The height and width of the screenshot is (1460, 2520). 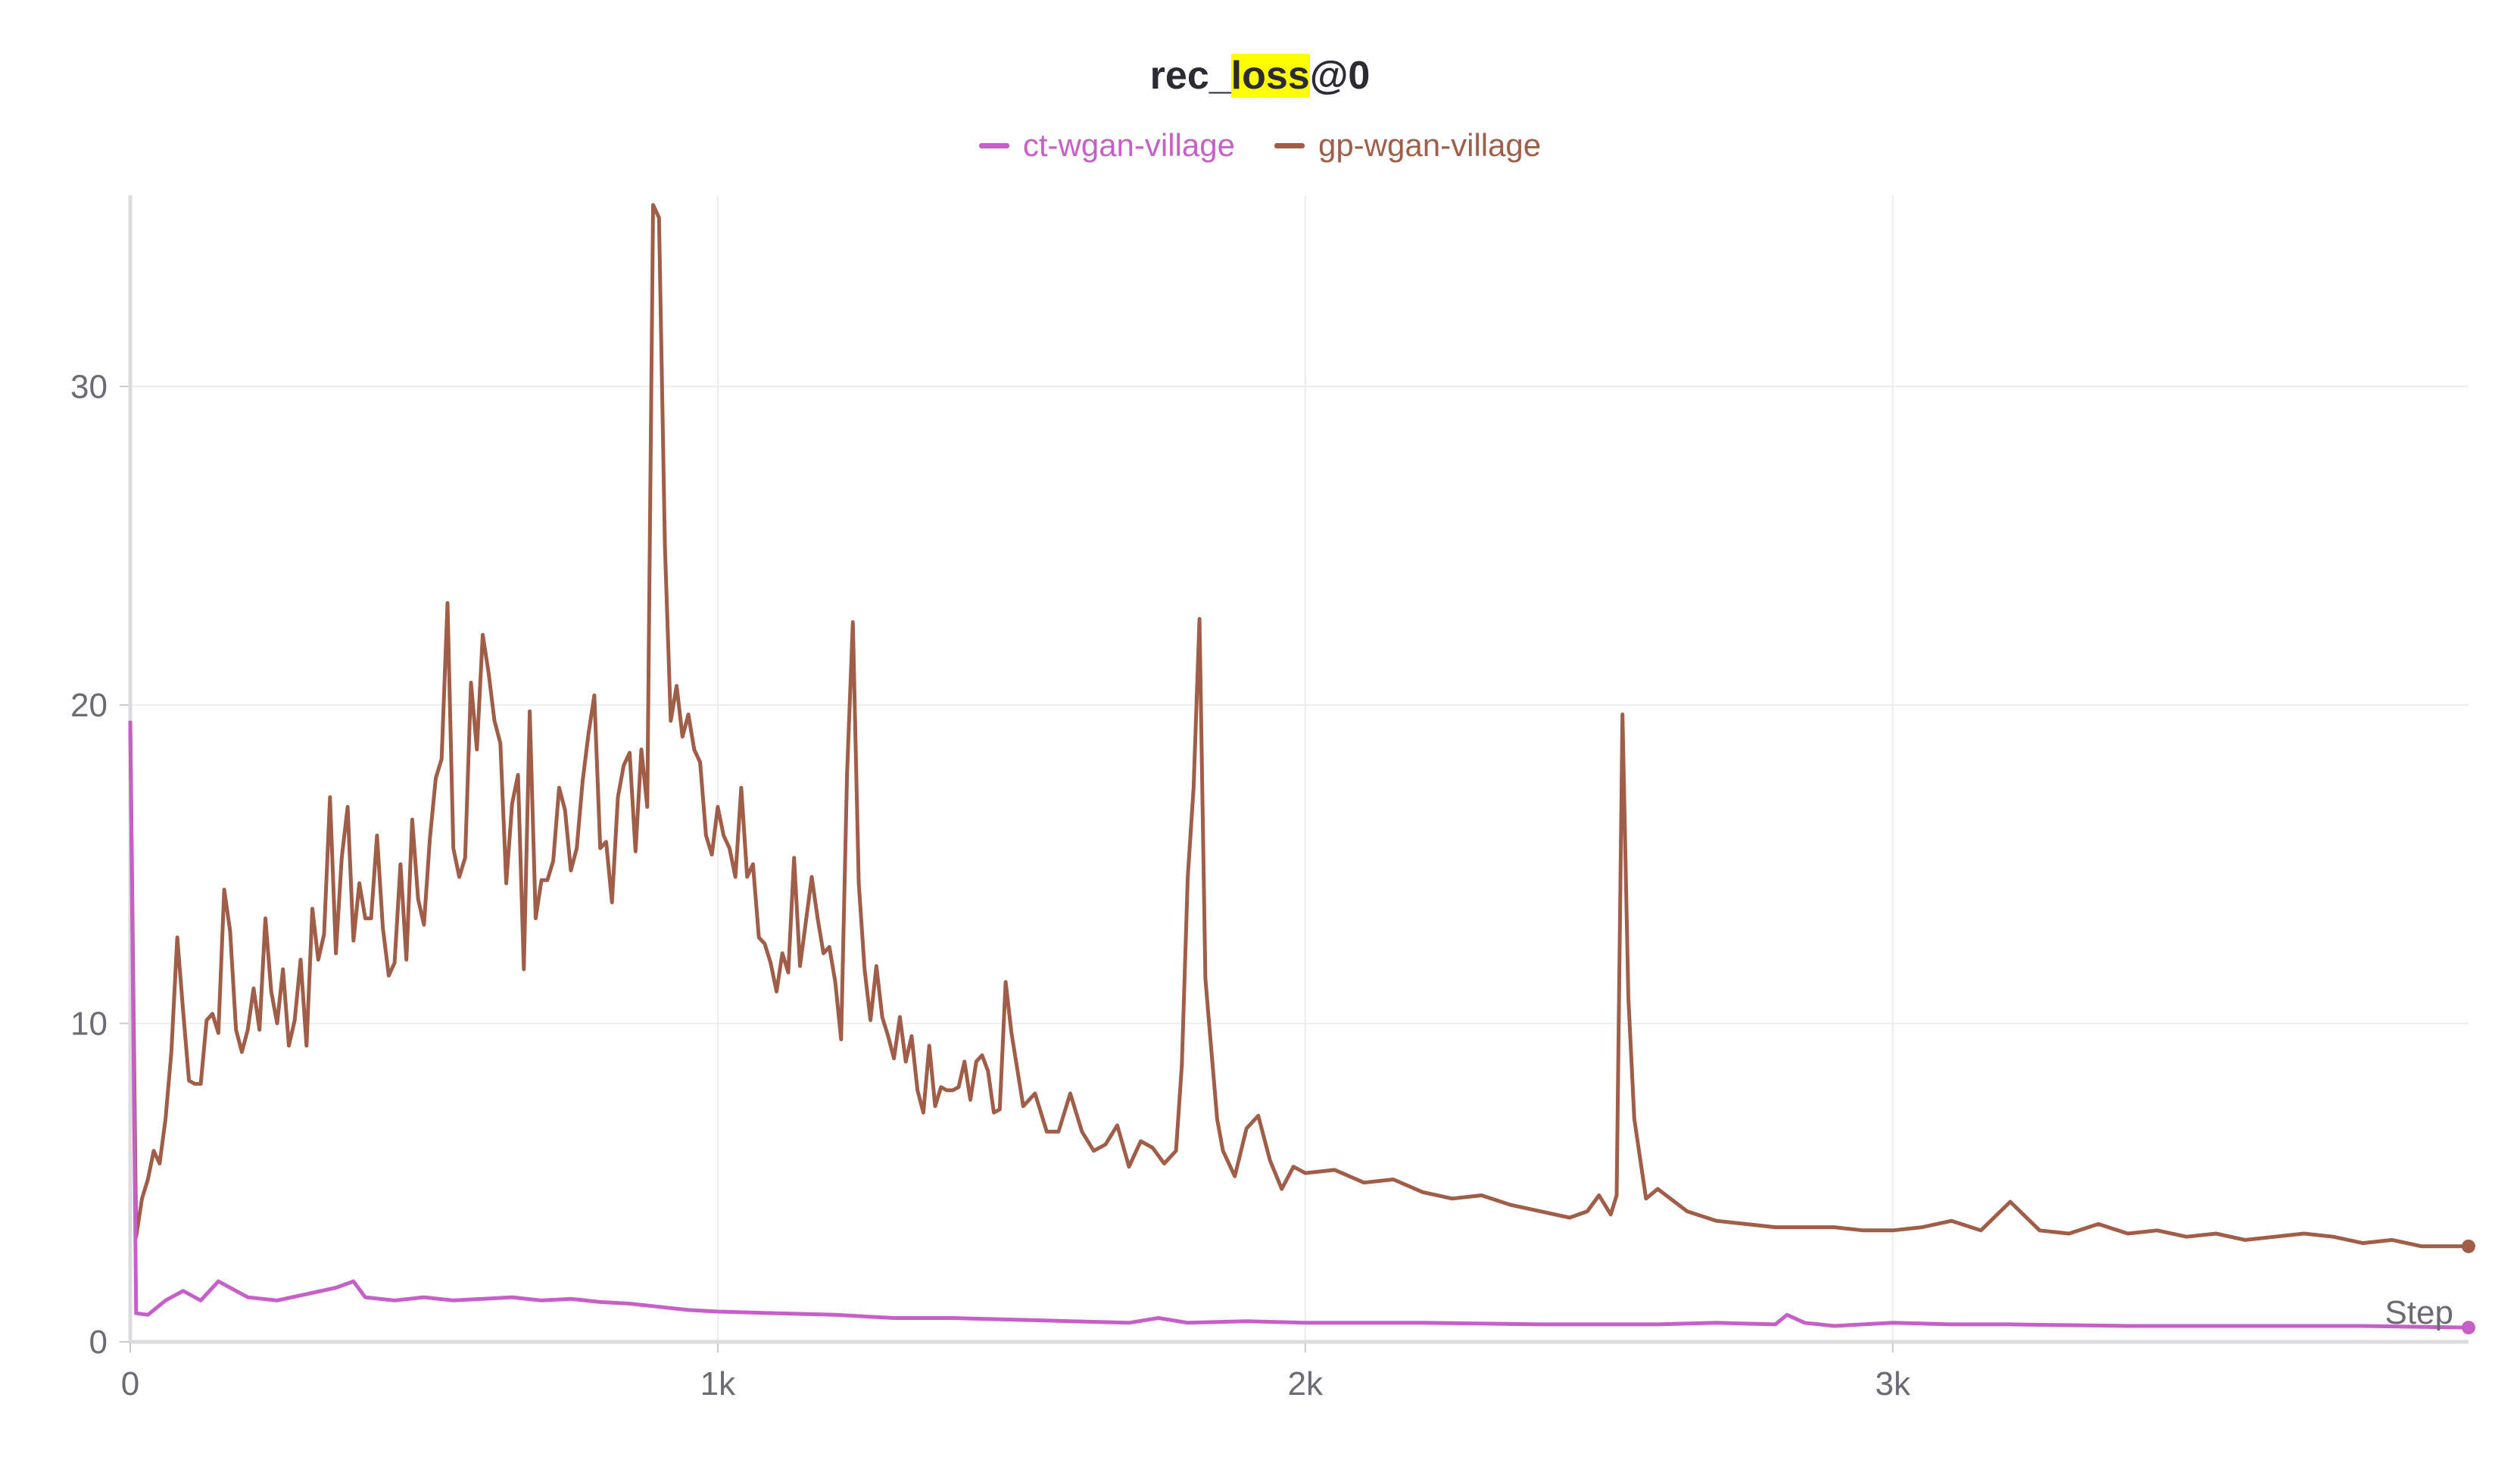 What do you see at coordinates (1430, 145) in the screenshot?
I see `legend-label-gp: gp-wgan-village` at bounding box center [1430, 145].